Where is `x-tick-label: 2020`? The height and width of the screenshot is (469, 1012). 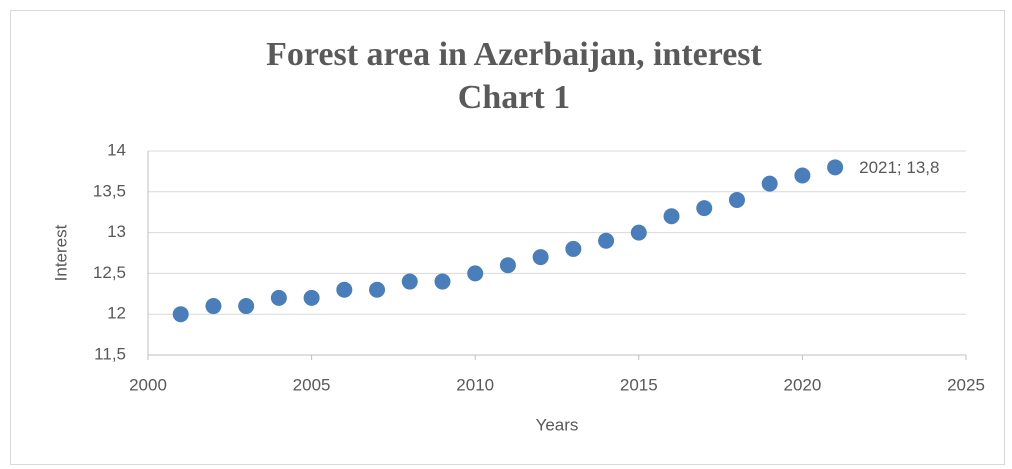 x-tick-label: 2020 is located at coordinates (802, 384).